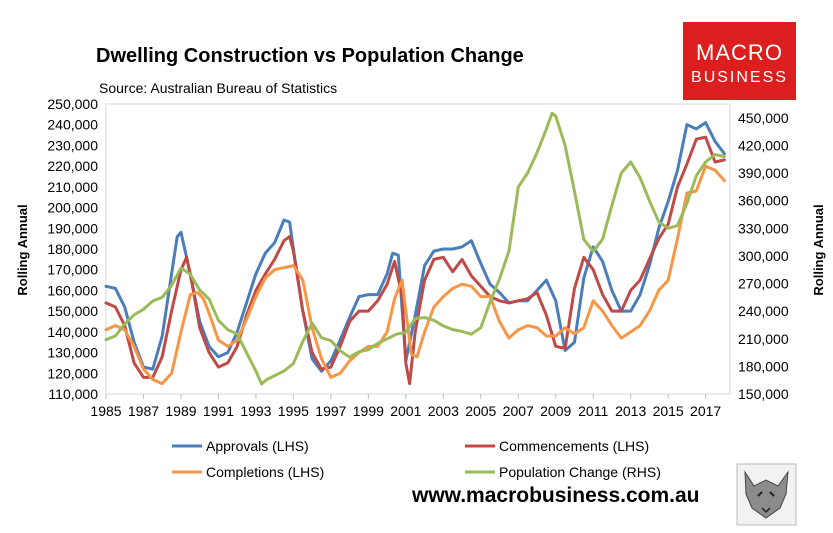 This screenshot has height=533, width=833. What do you see at coordinates (72, 353) in the screenshot?
I see `y-left-tick-2: 130,000` at bounding box center [72, 353].